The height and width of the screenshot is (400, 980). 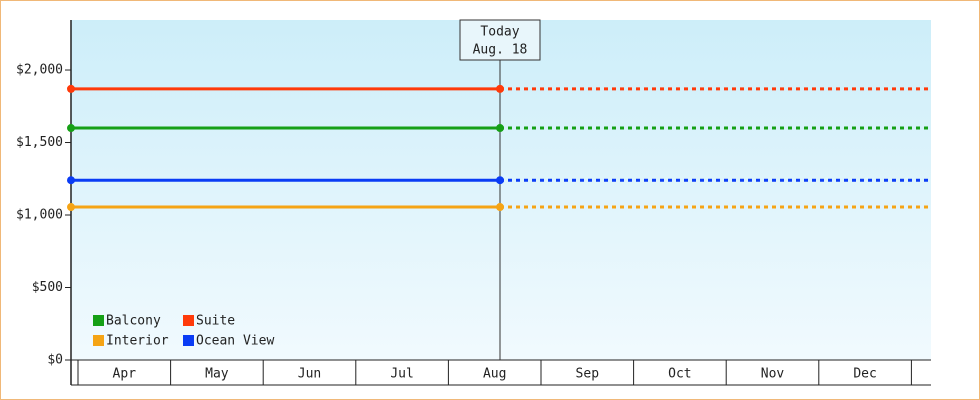 I want to click on legend-label: Balcony, so click(x=133, y=321).